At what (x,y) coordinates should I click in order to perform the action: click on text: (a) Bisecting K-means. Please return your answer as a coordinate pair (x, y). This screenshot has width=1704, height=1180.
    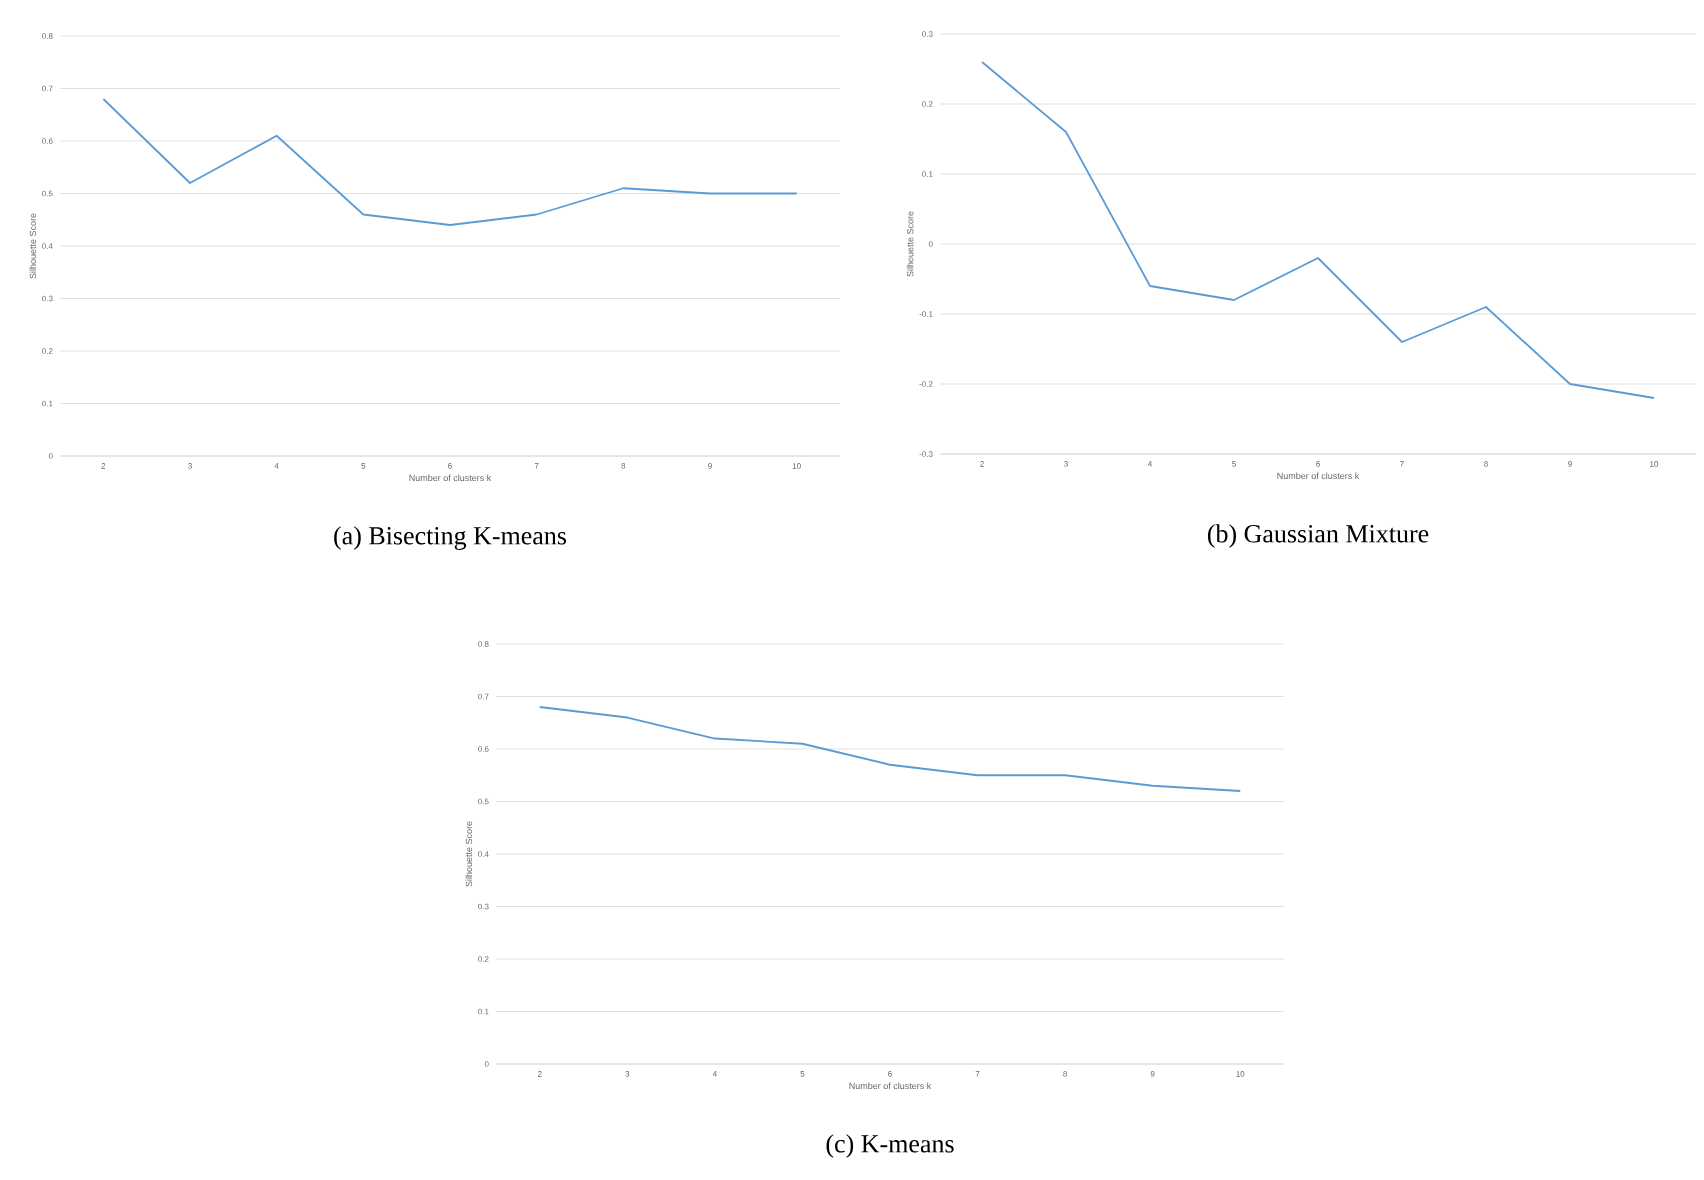
    Looking at the image, I should click on (450, 538).